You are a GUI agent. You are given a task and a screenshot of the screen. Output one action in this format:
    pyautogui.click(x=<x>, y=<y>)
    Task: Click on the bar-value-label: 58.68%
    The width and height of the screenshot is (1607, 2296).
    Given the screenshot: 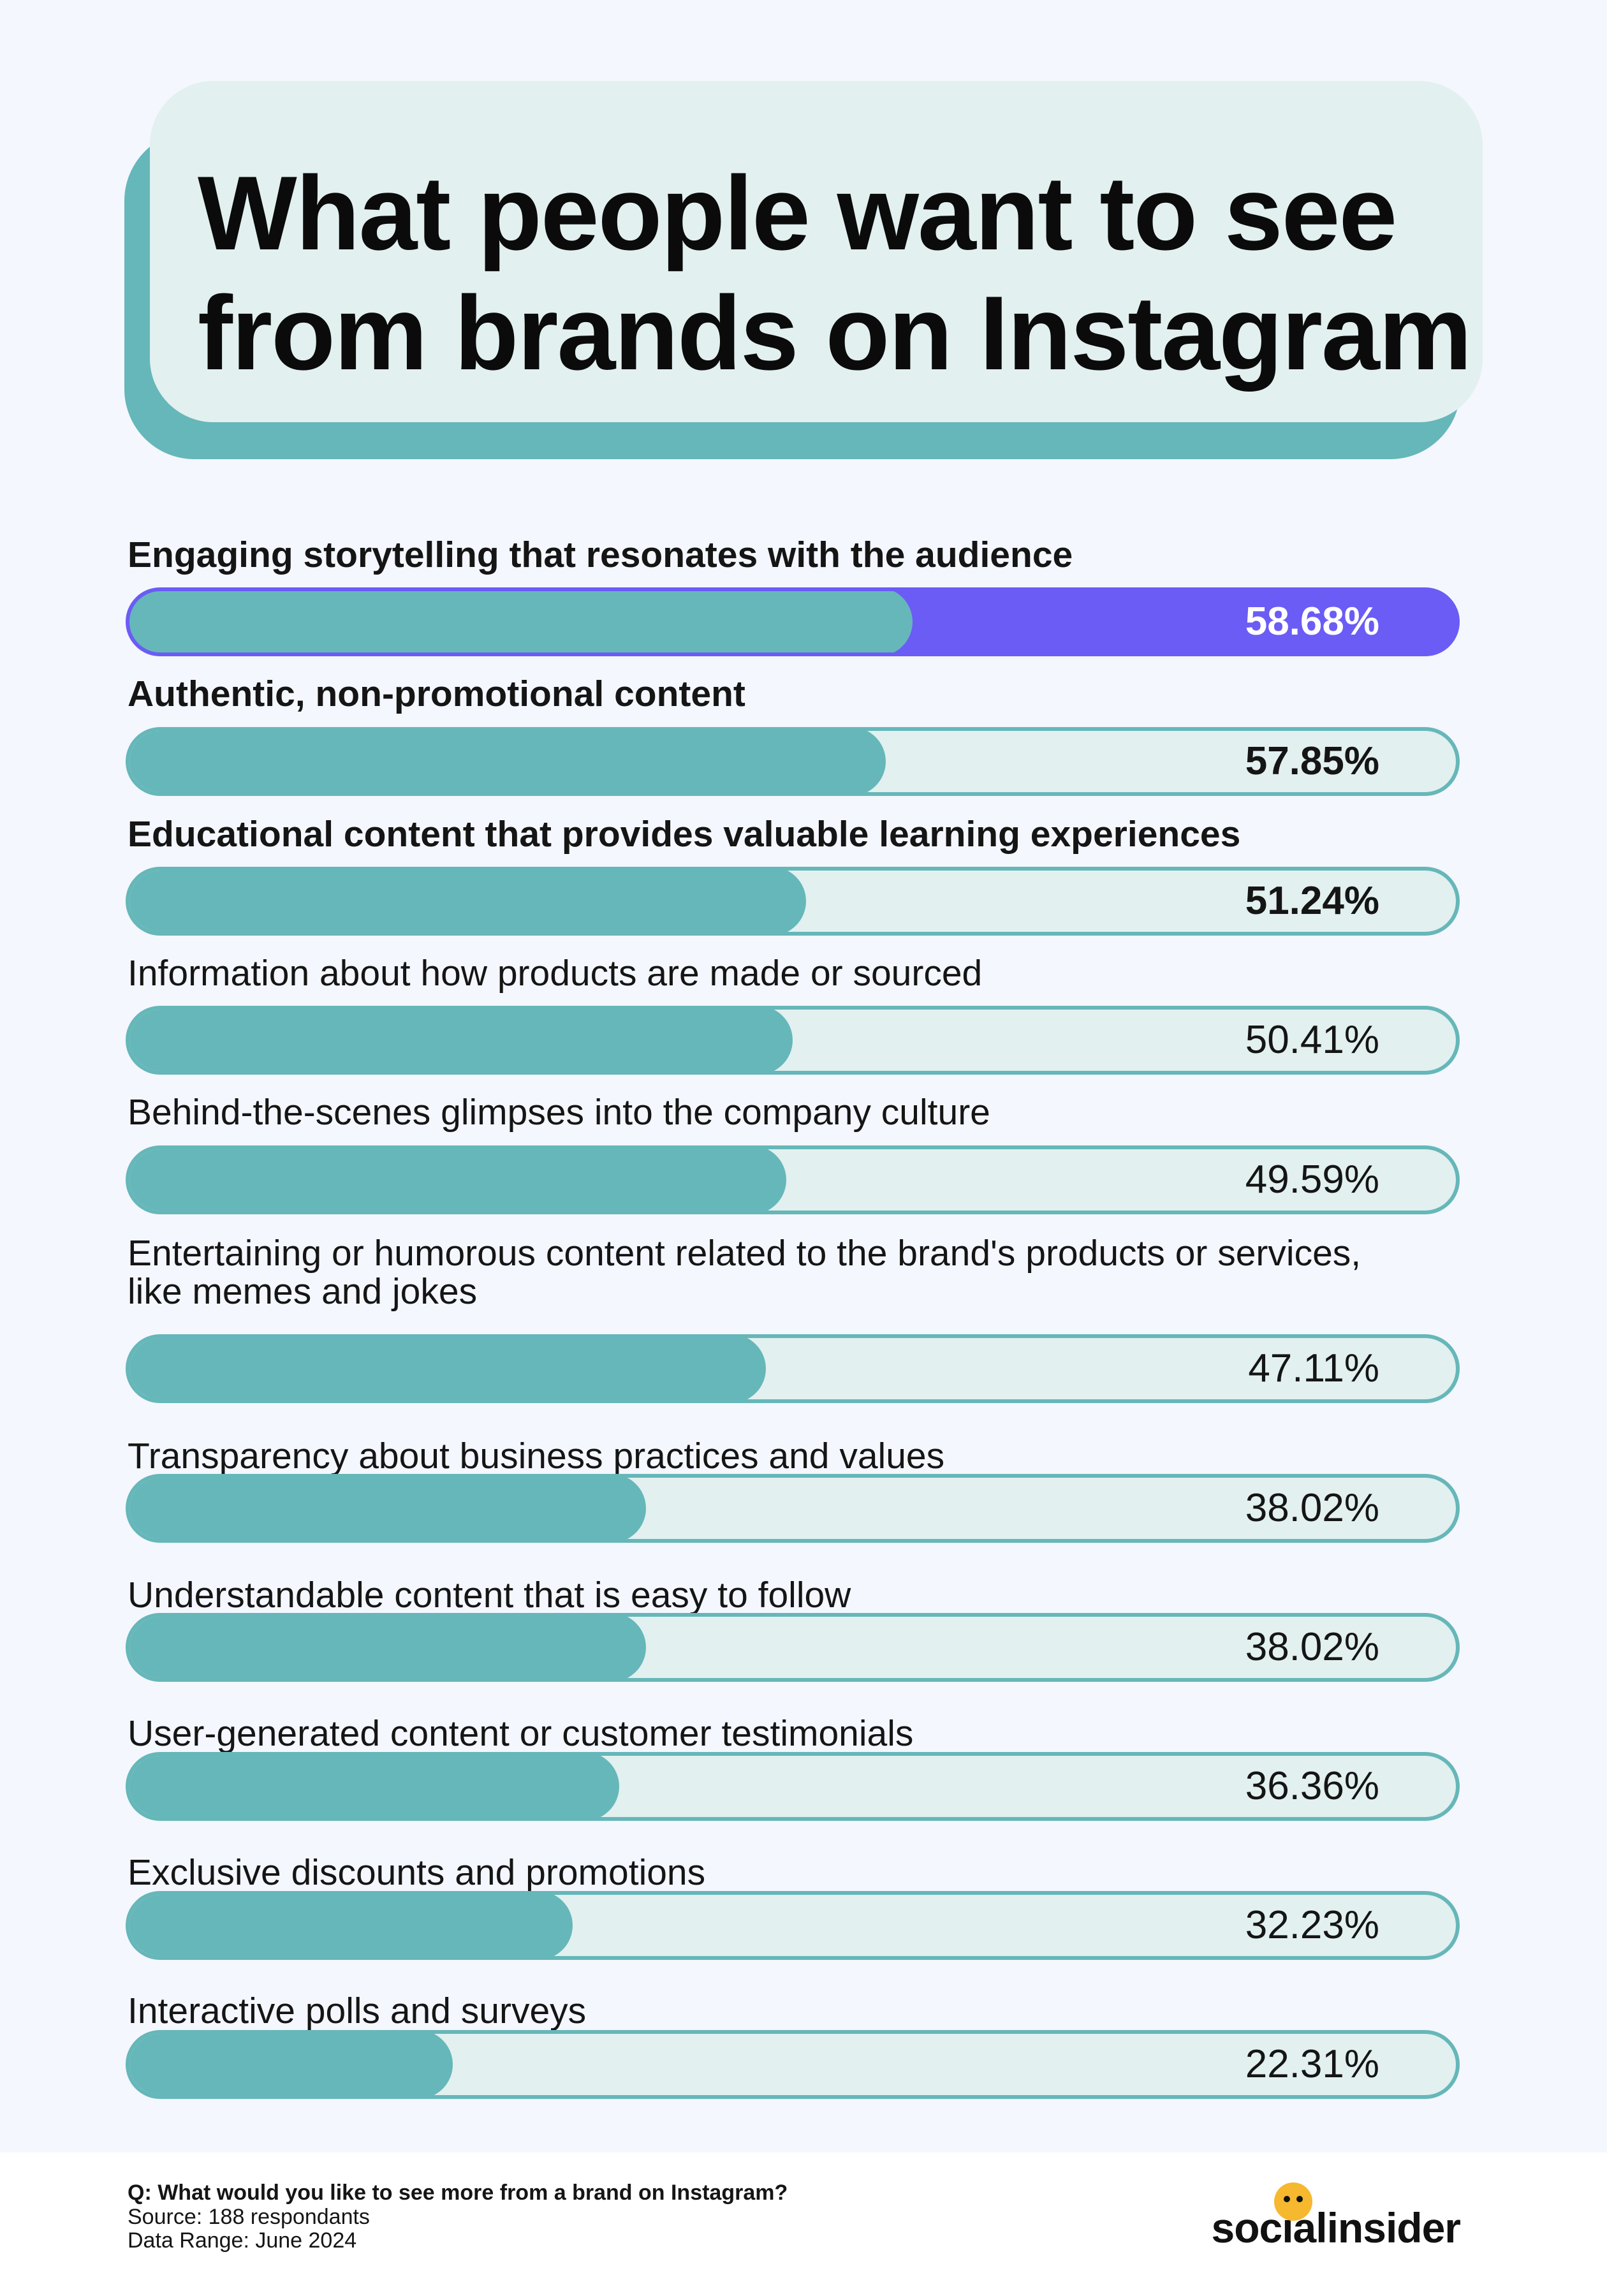 What is the action you would take?
    pyautogui.click(x=1312, y=622)
    